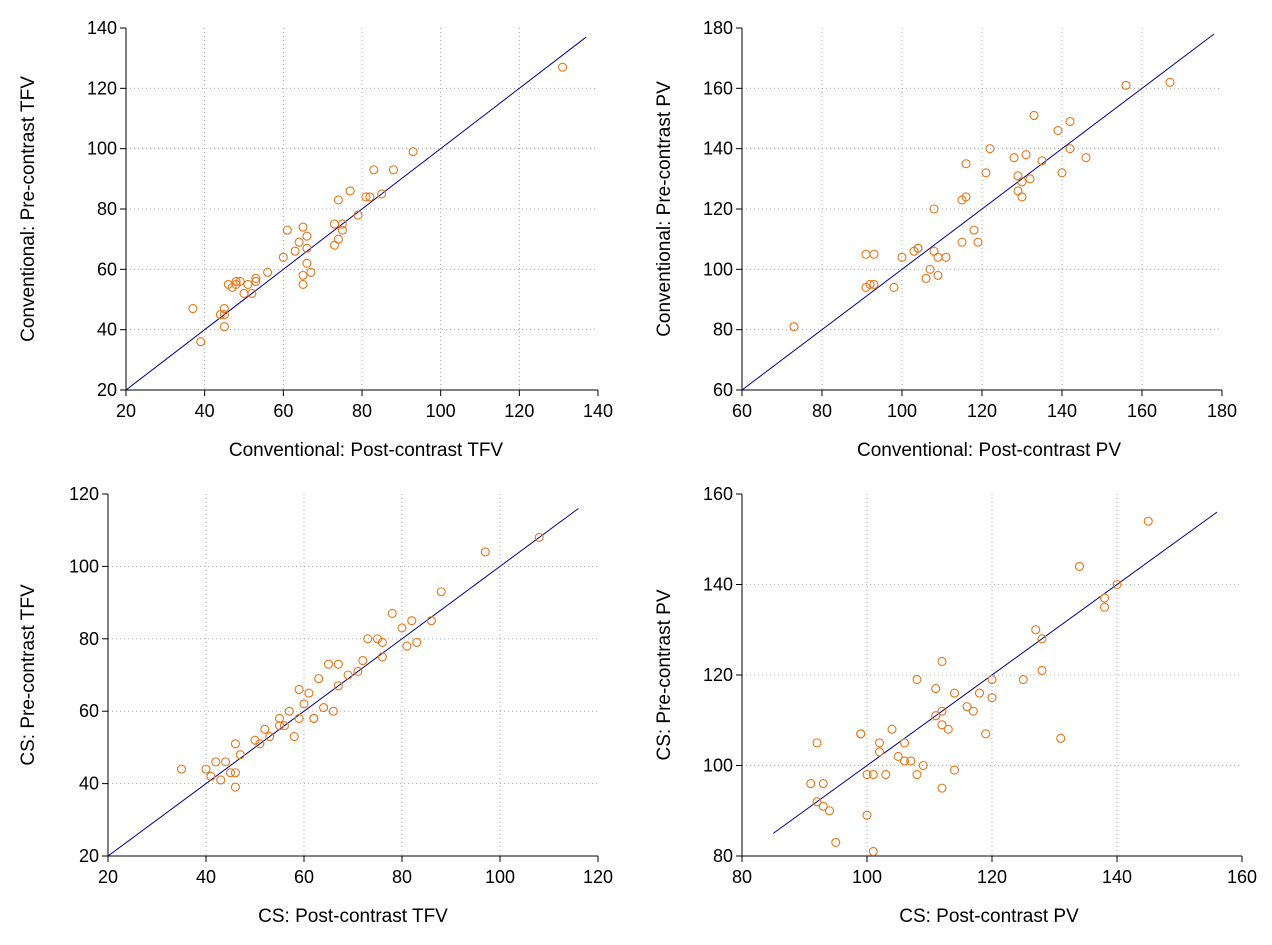  What do you see at coordinates (89, 639) in the screenshot?
I see `y-tick-label: 80` at bounding box center [89, 639].